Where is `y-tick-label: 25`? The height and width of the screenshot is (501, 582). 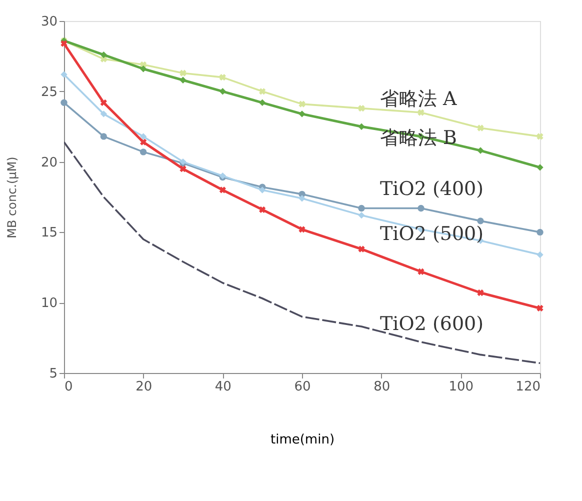 y-tick-label: 25 is located at coordinates (49, 92).